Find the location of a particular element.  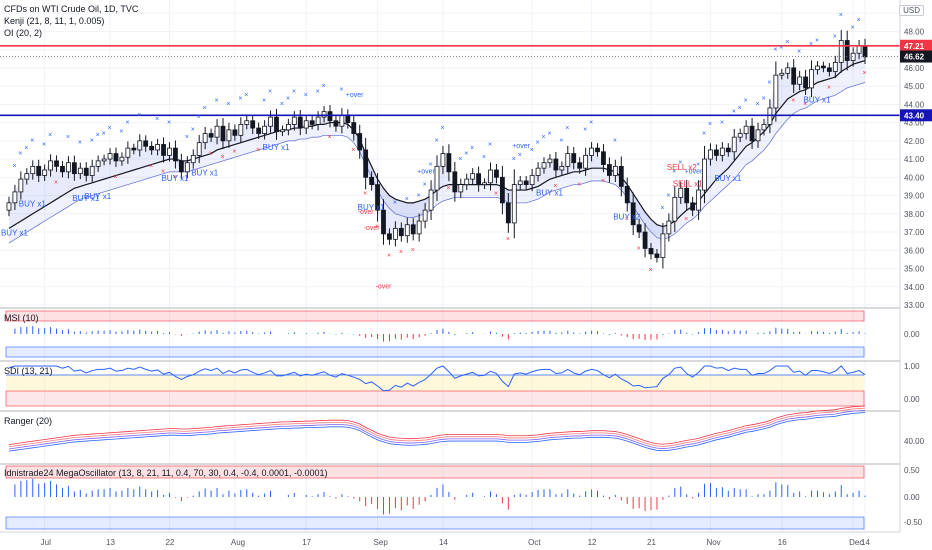

price-badge-level: 43.40 is located at coordinates (914, 115).